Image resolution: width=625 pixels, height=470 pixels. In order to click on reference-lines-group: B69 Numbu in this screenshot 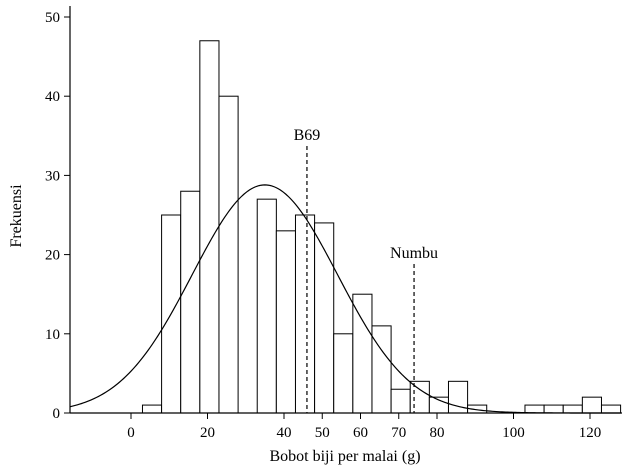, I will do `click(366, 270)`.